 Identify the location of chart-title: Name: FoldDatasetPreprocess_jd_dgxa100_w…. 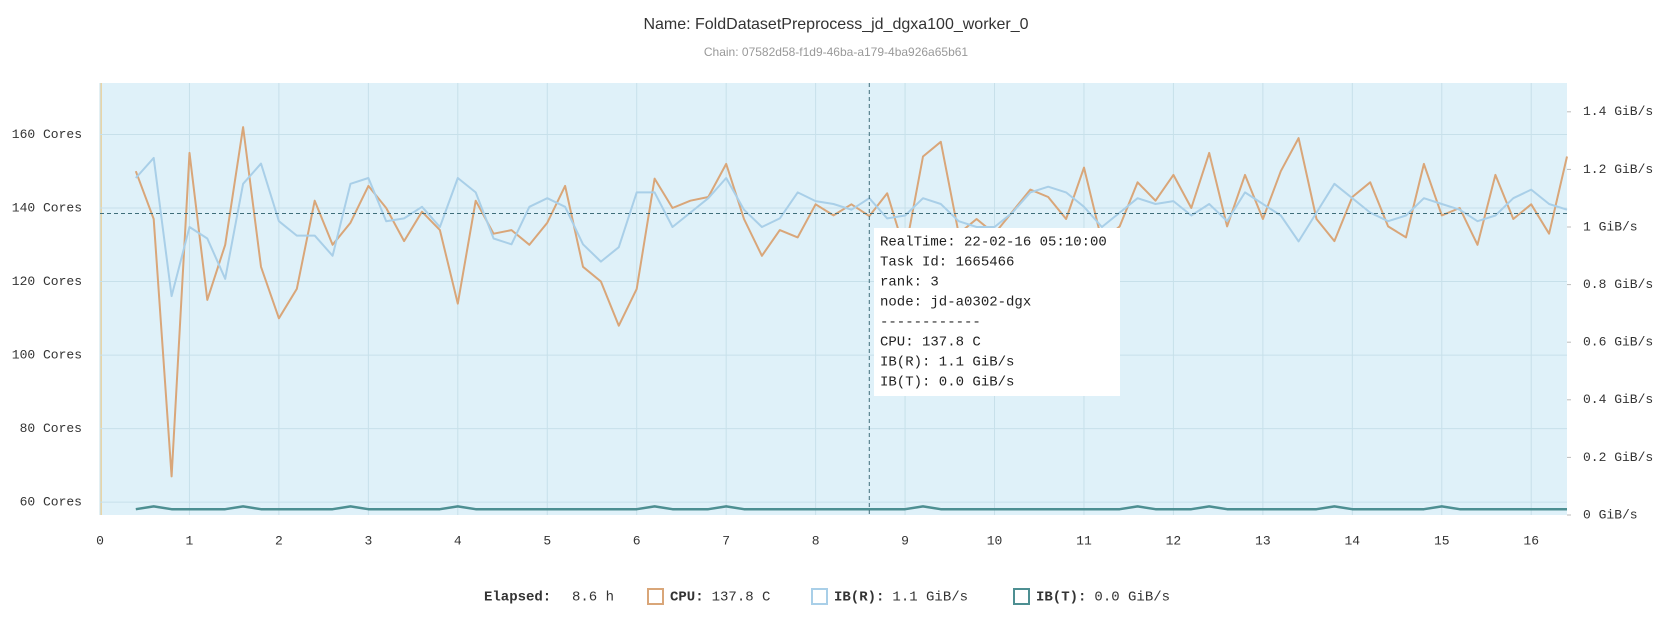
(835, 24).